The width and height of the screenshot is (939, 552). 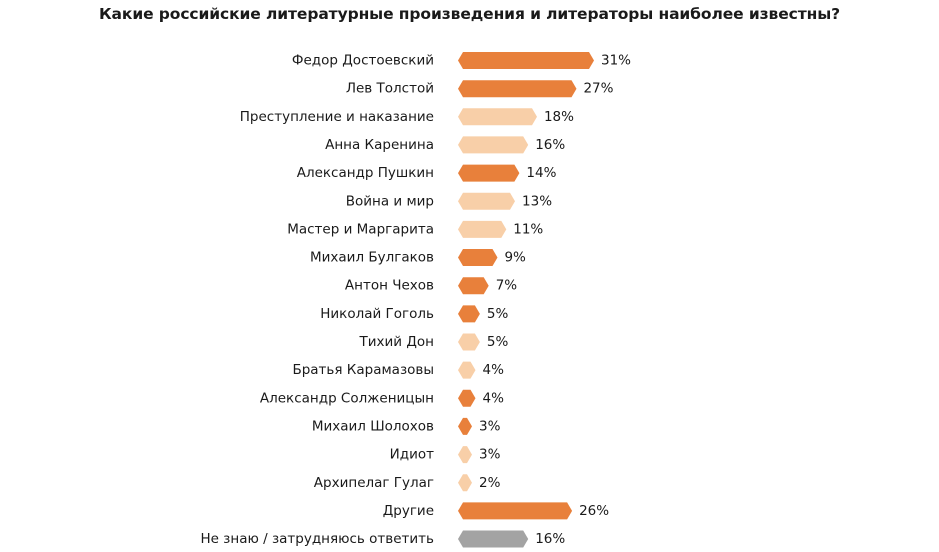 What do you see at coordinates (498, 342) in the screenshot?
I see `value-label-11: 5%` at bounding box center [498, 342].